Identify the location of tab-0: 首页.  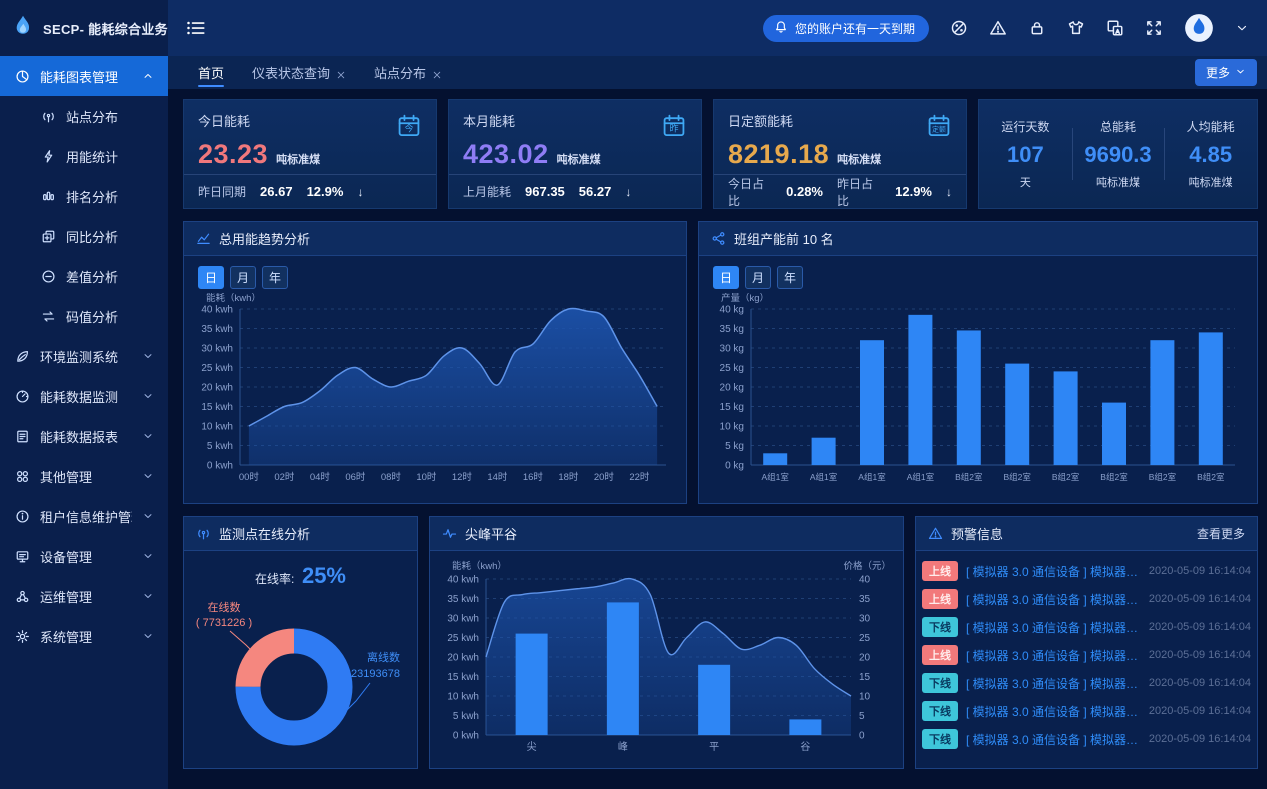
(211, 72).